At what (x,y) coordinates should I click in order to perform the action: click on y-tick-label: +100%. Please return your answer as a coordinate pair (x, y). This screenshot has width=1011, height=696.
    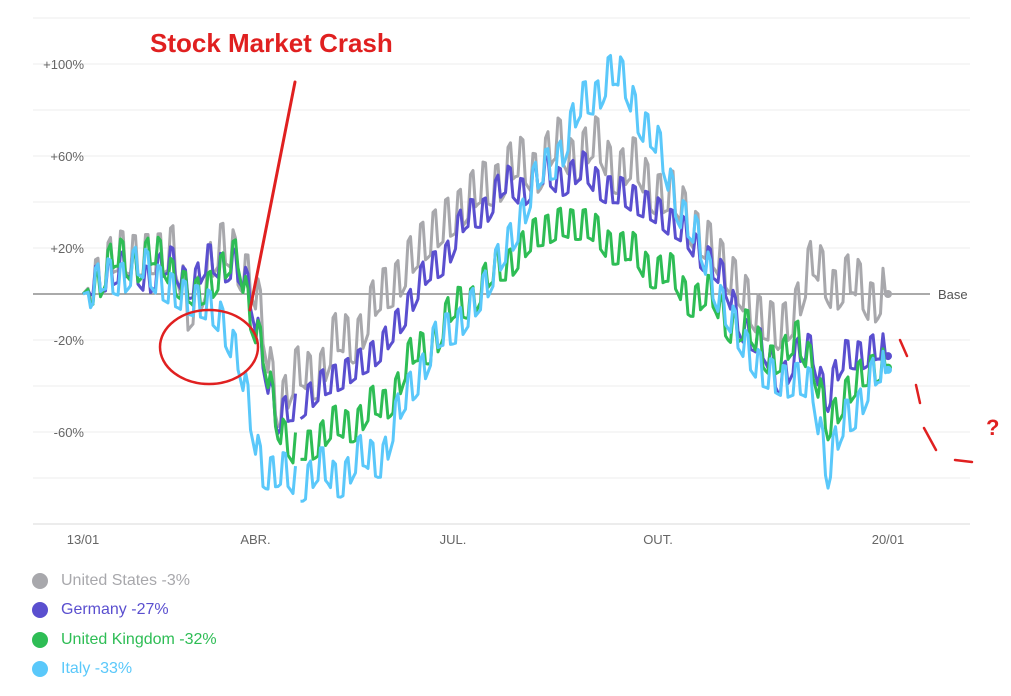
    Looking at the image, I should click on (63, 64).